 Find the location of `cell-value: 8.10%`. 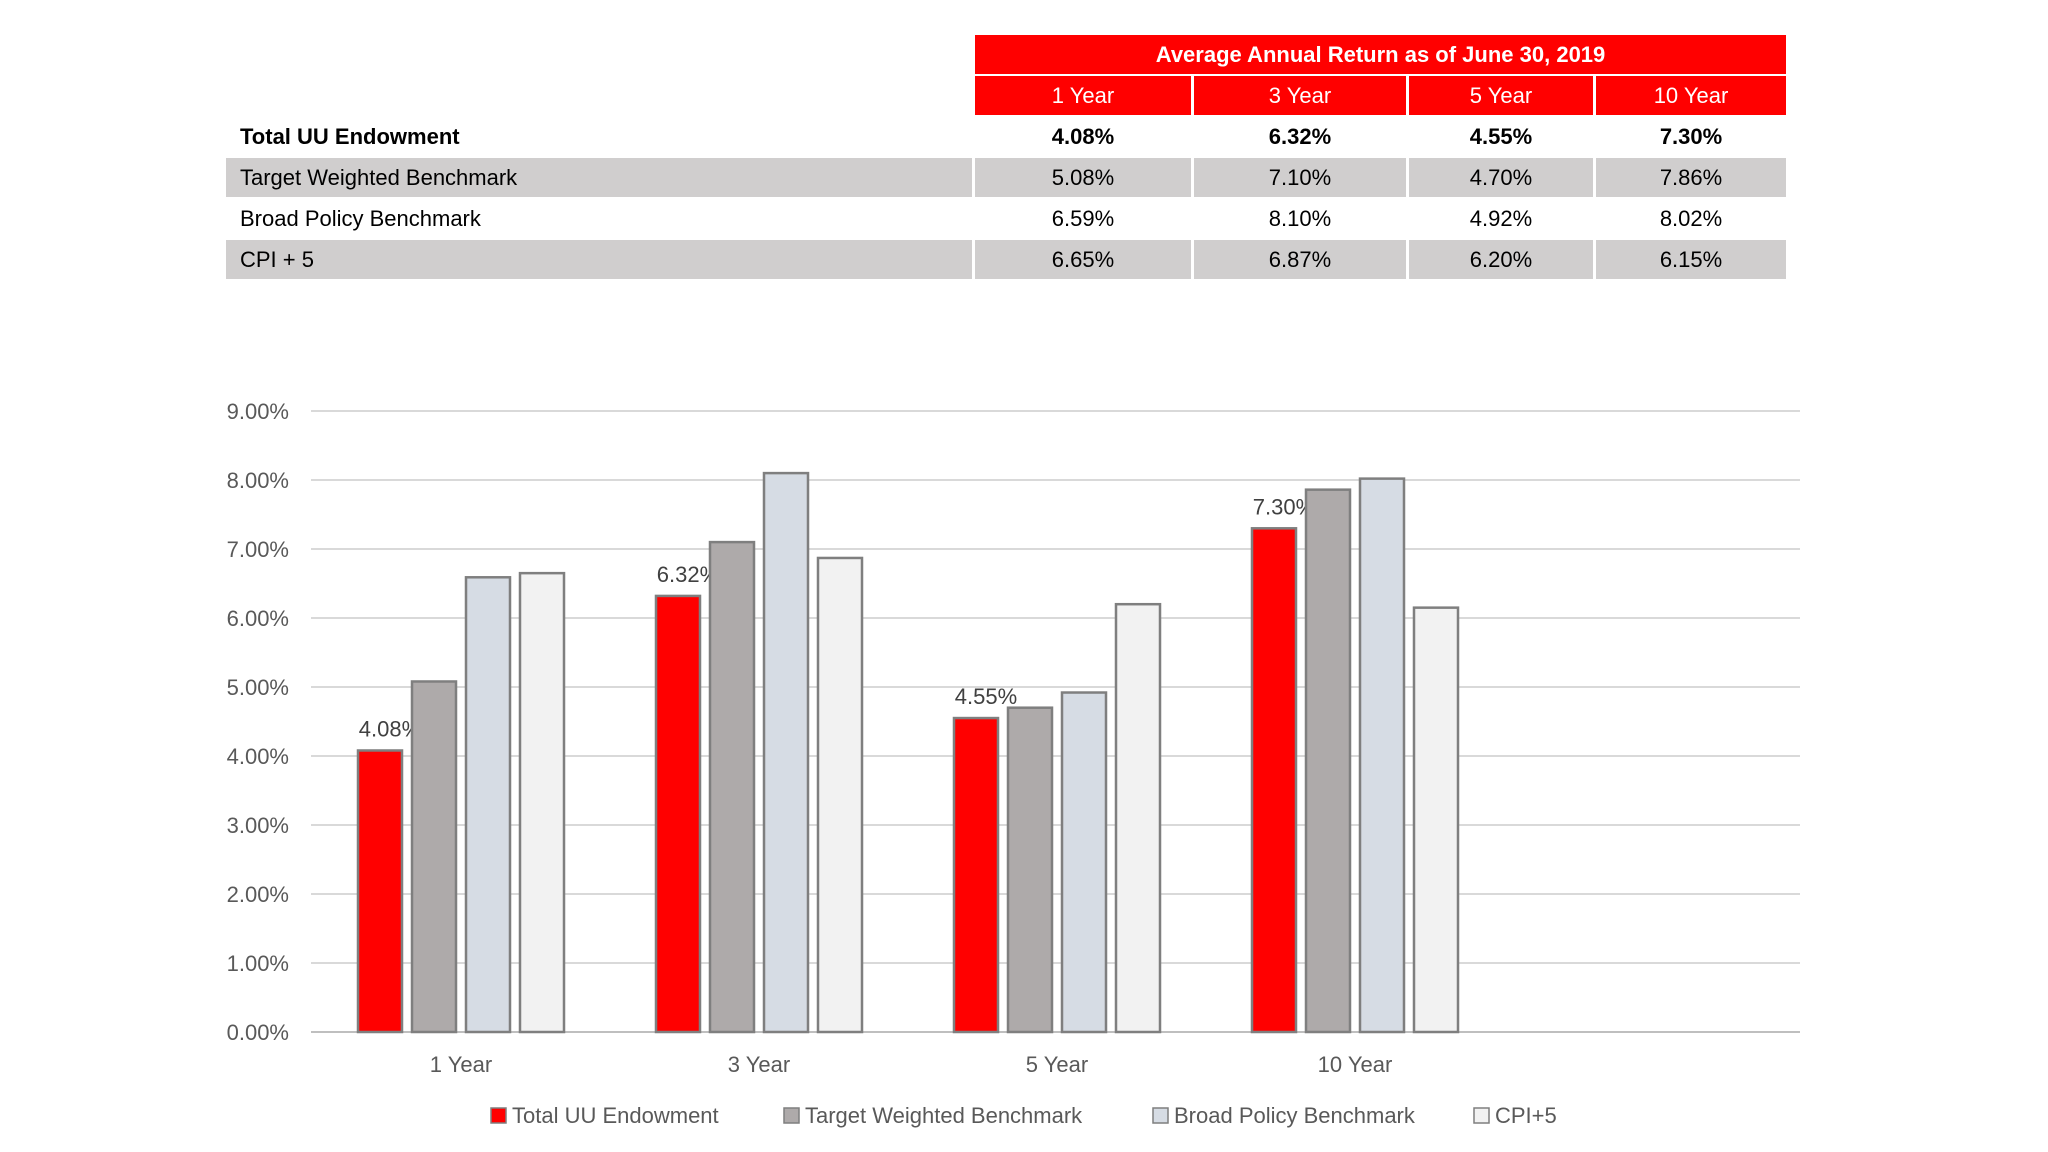

cell-value: 8.10% is located at coordinates (1300, 218).